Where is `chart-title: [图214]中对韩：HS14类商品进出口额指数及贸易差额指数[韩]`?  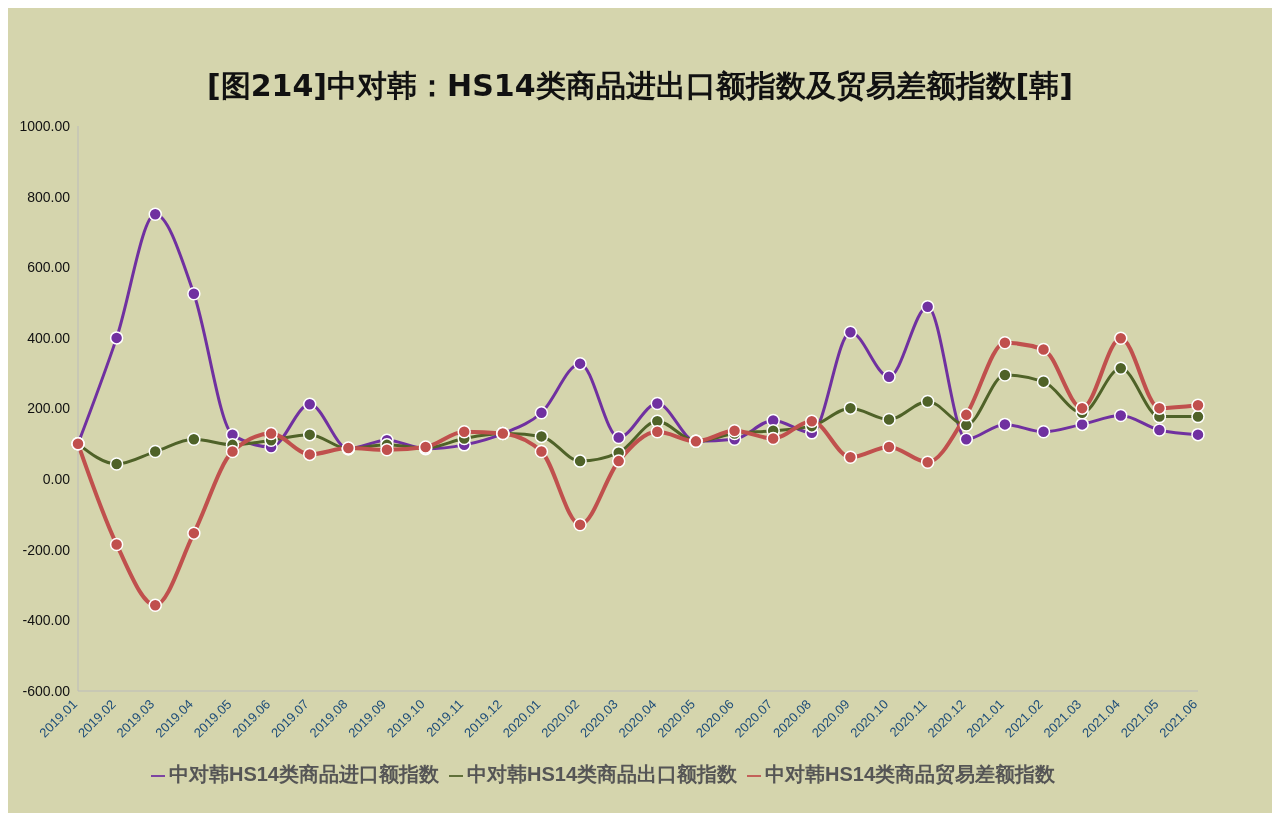
chart-title: [图214]中对韩：HS14类商品进出口额指数及贸易差额指数[韩] is located at coordinates (640, 86).